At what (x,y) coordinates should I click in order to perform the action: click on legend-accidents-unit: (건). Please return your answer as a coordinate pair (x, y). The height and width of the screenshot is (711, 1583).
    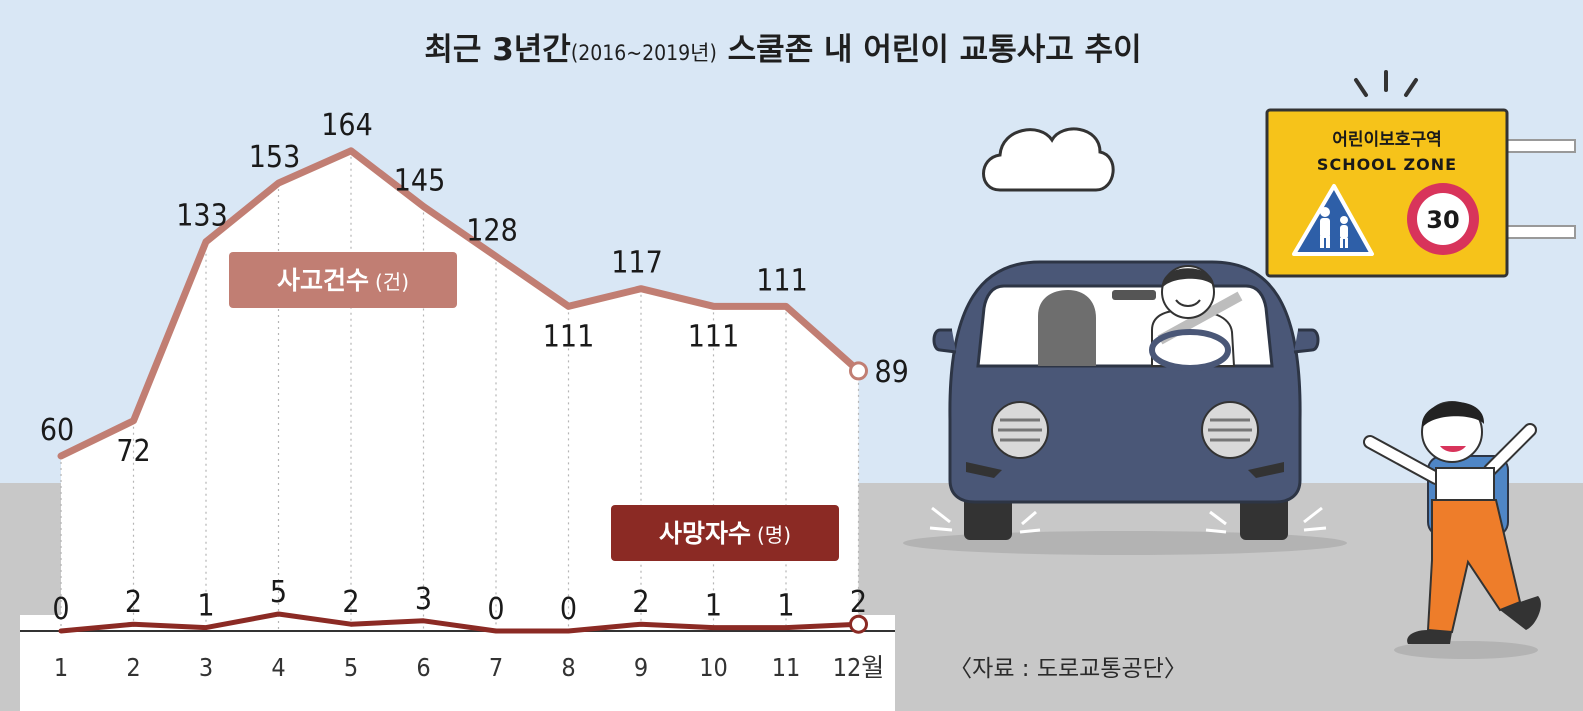
    Looking at the image, I should click on (392, 282).